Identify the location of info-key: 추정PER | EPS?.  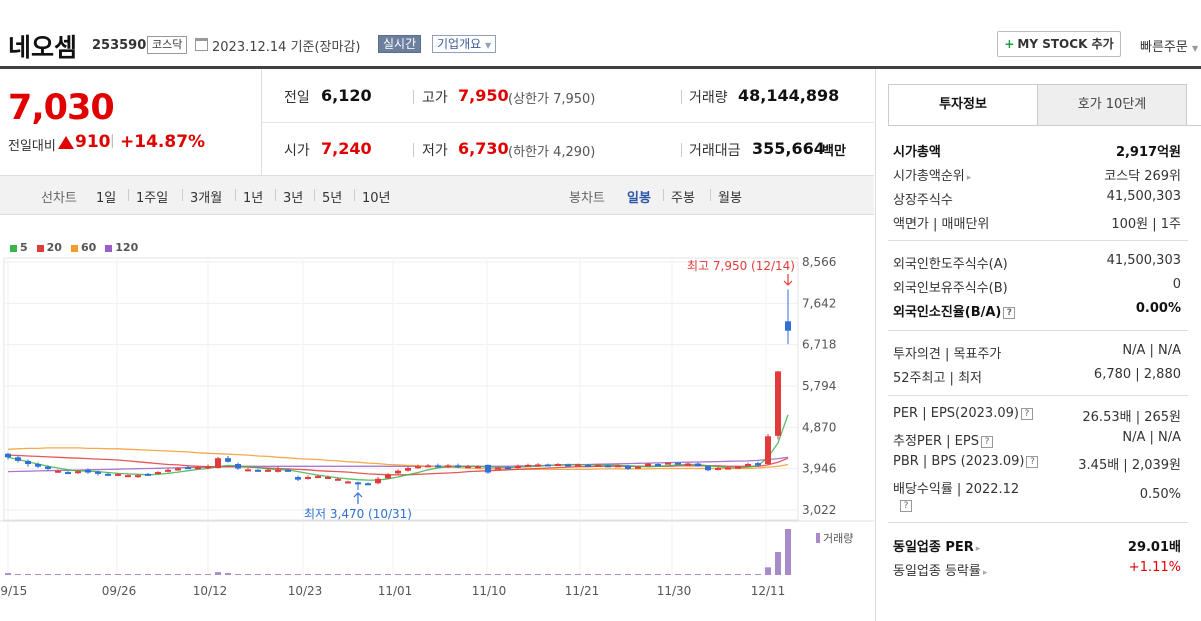
(943, 439).